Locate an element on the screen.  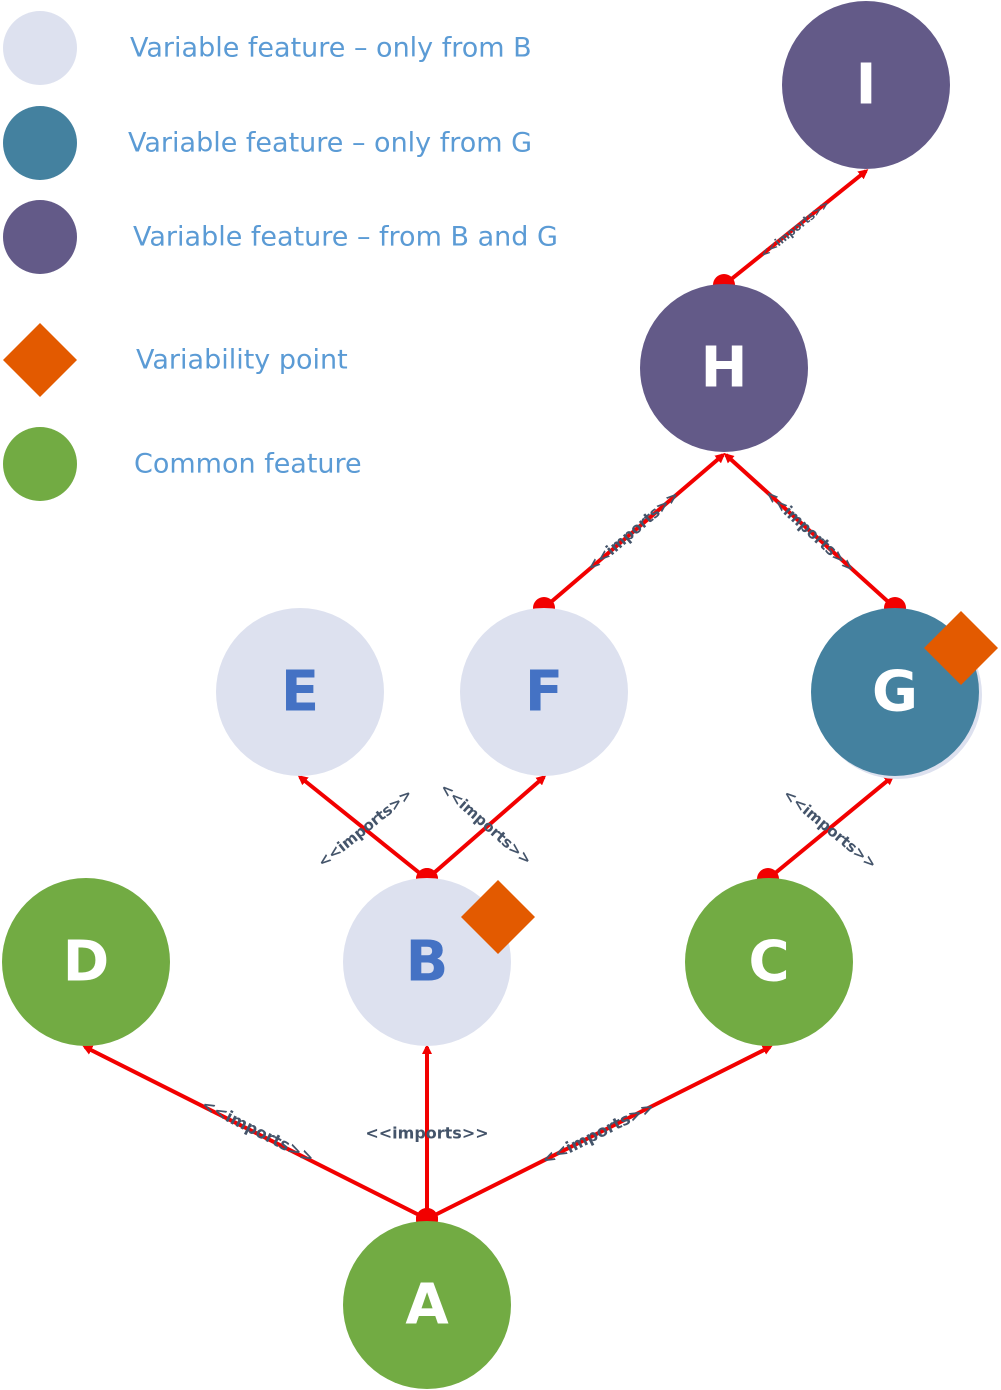
node-label: E is located at coordinates (300, 692).